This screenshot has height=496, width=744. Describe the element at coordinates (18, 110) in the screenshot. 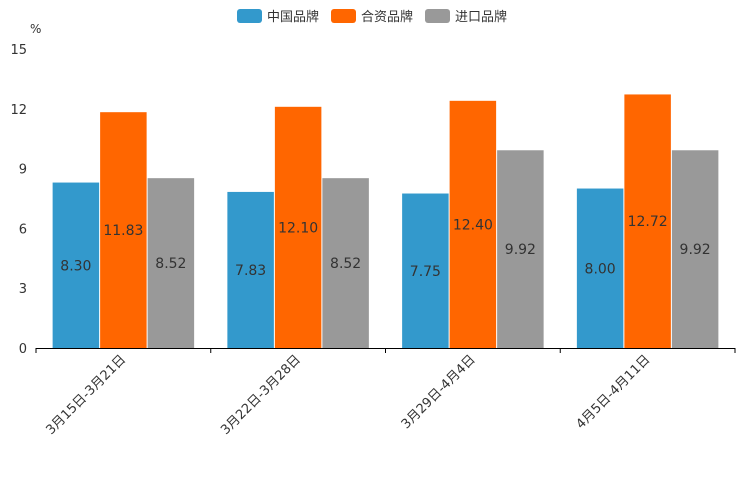

I see `y-tick-label: 12` at that location.